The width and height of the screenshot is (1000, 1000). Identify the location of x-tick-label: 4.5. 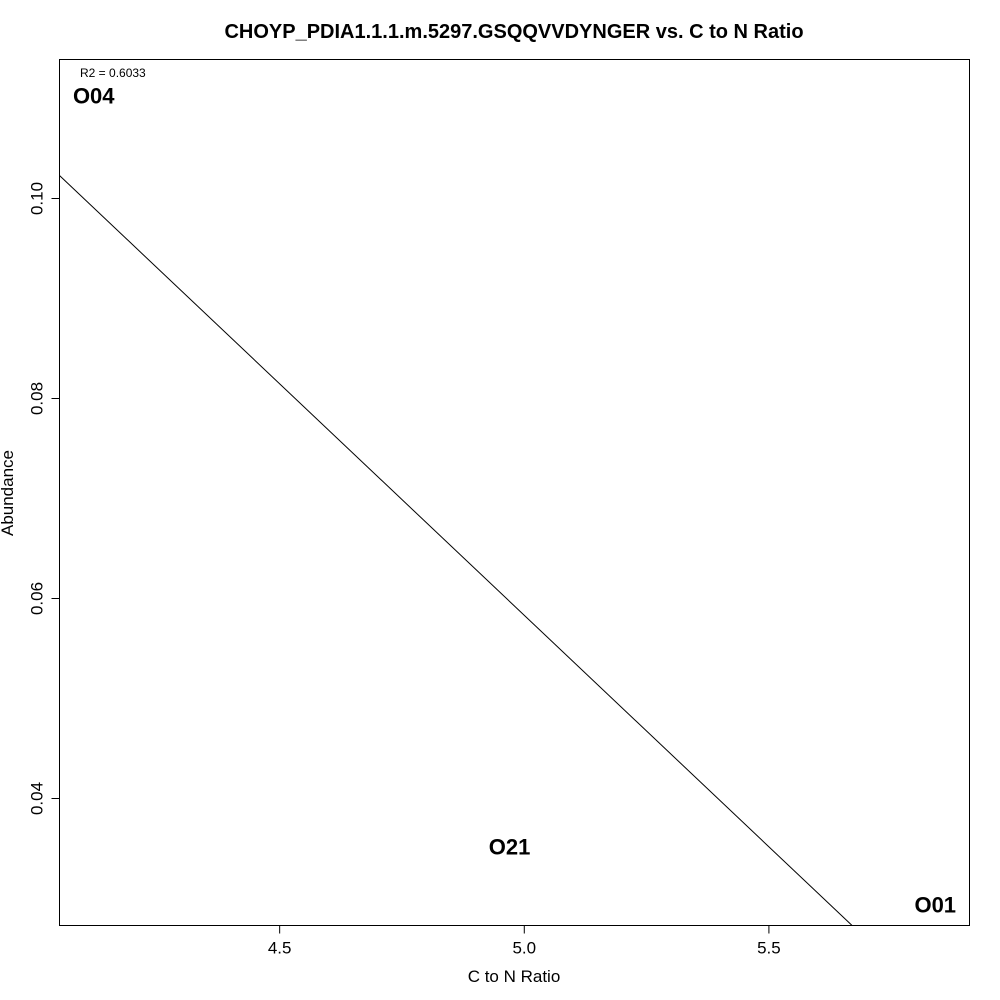
(280, 948).